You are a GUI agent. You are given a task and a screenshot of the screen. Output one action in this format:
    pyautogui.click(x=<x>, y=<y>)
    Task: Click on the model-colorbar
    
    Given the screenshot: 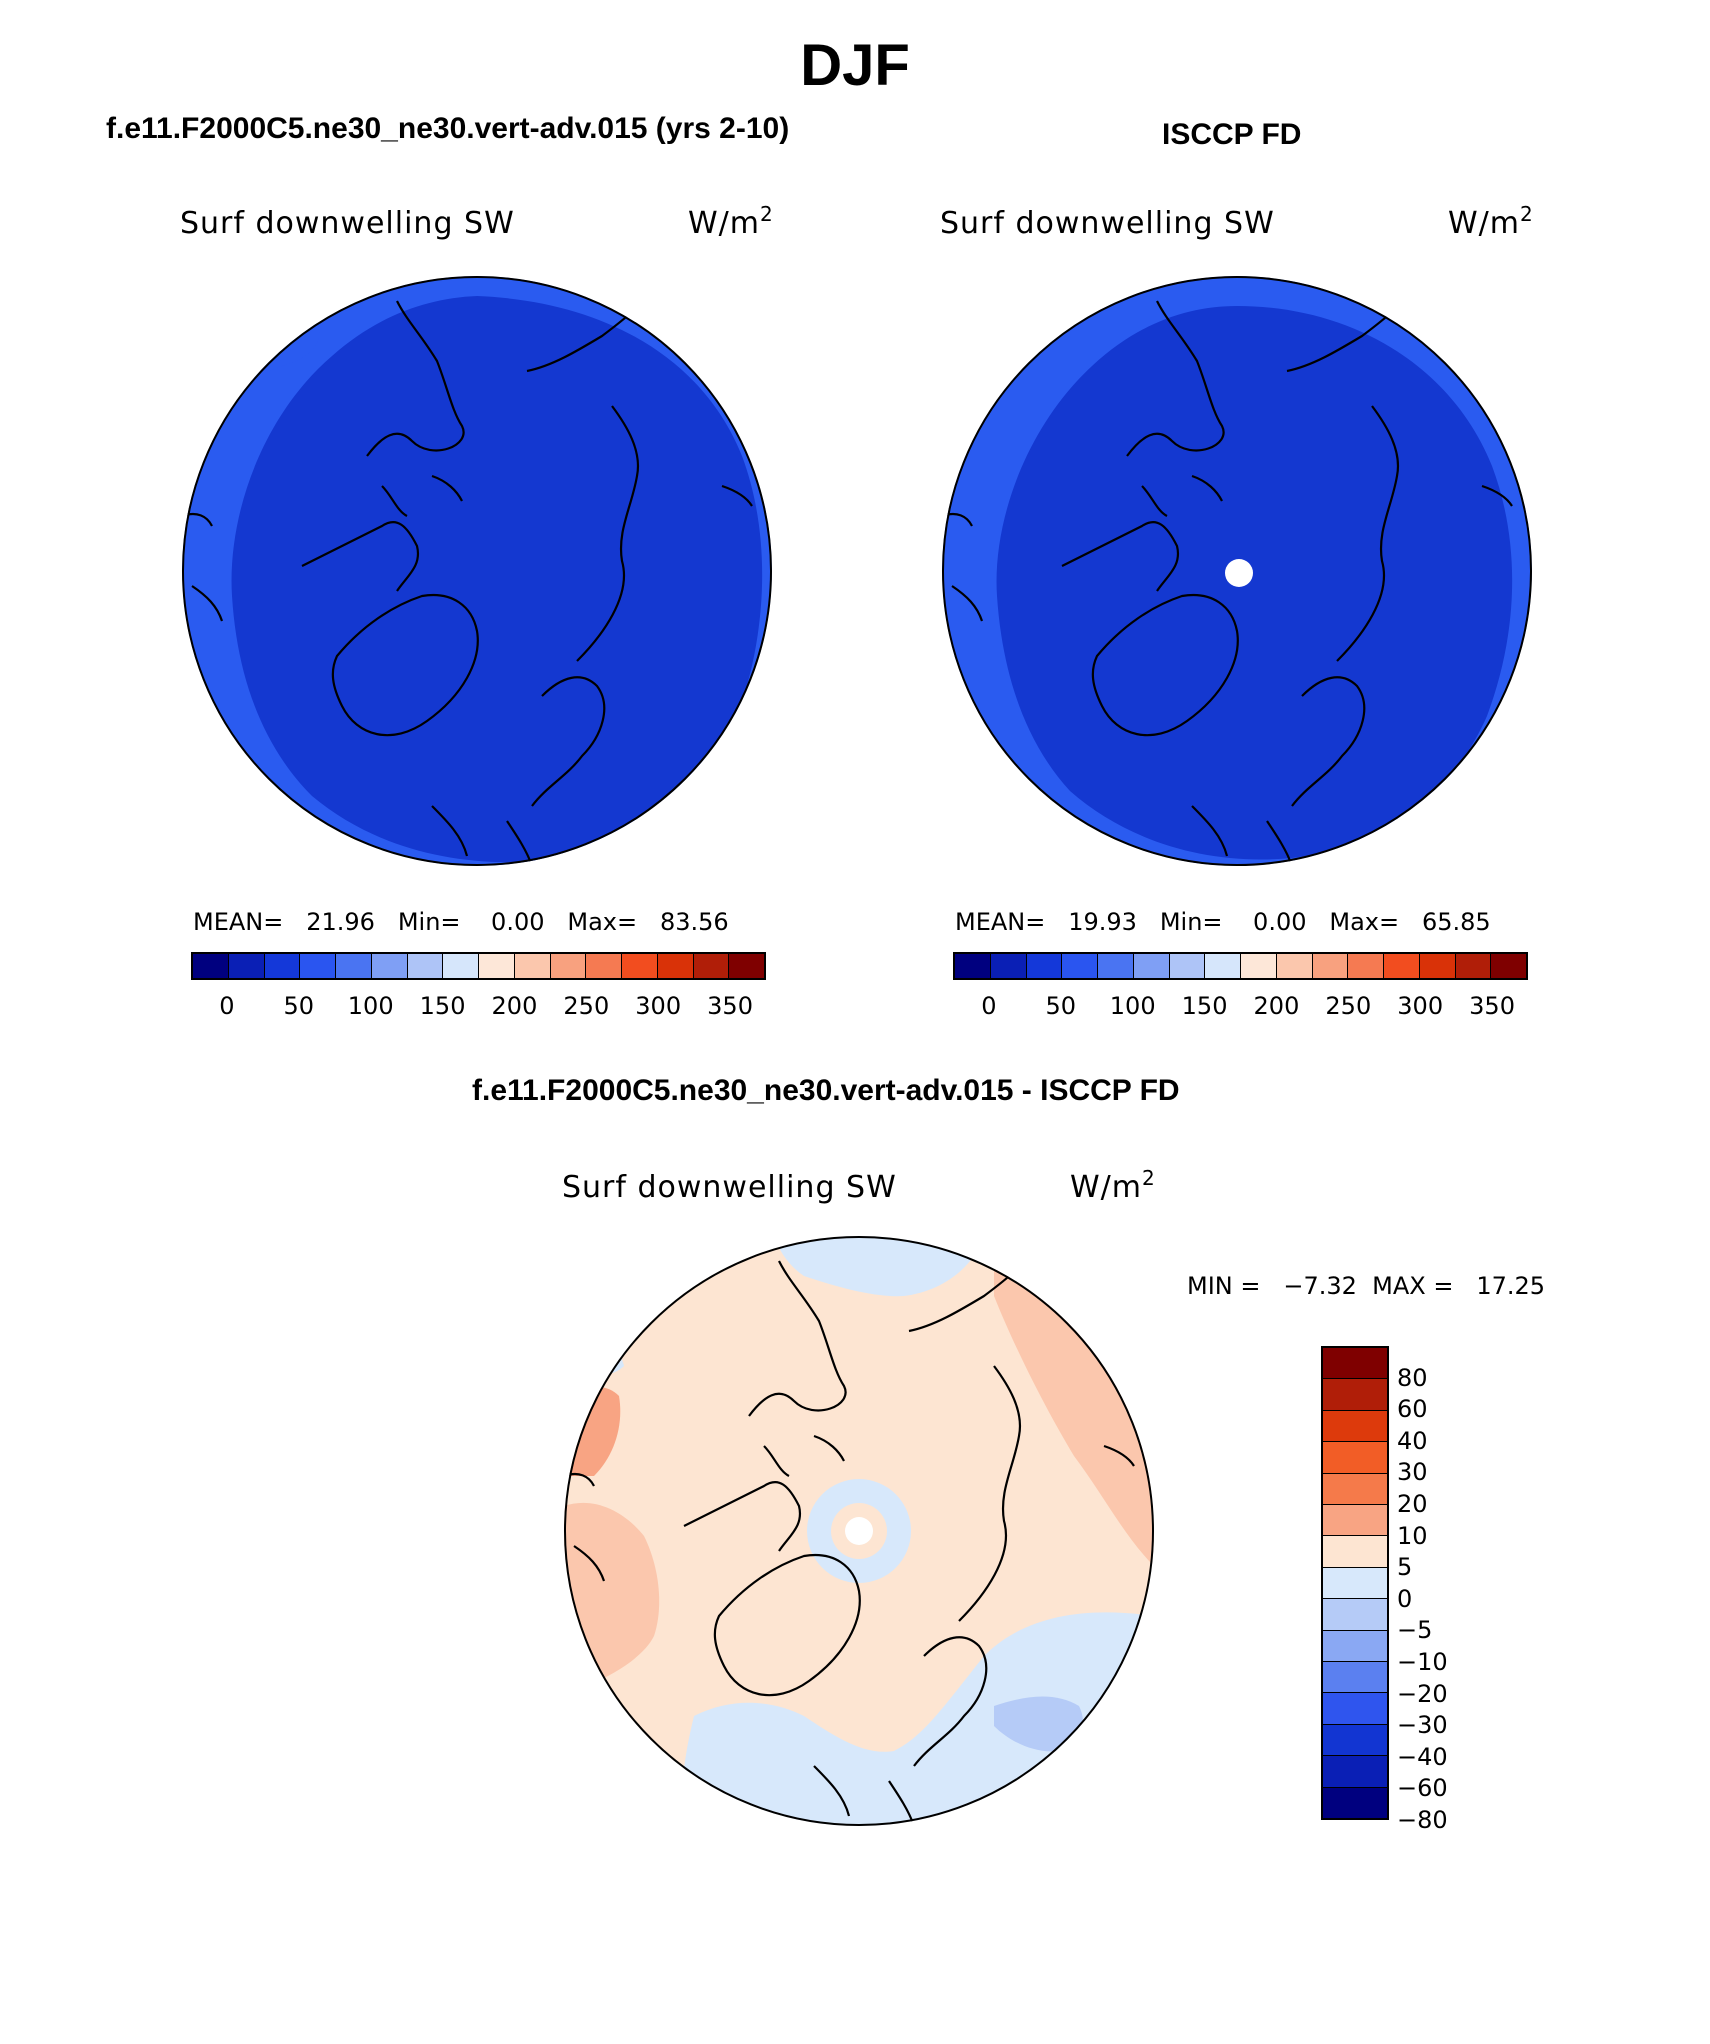 What is the action you would take?
    pyautogui.click(x=478, y=966)
    